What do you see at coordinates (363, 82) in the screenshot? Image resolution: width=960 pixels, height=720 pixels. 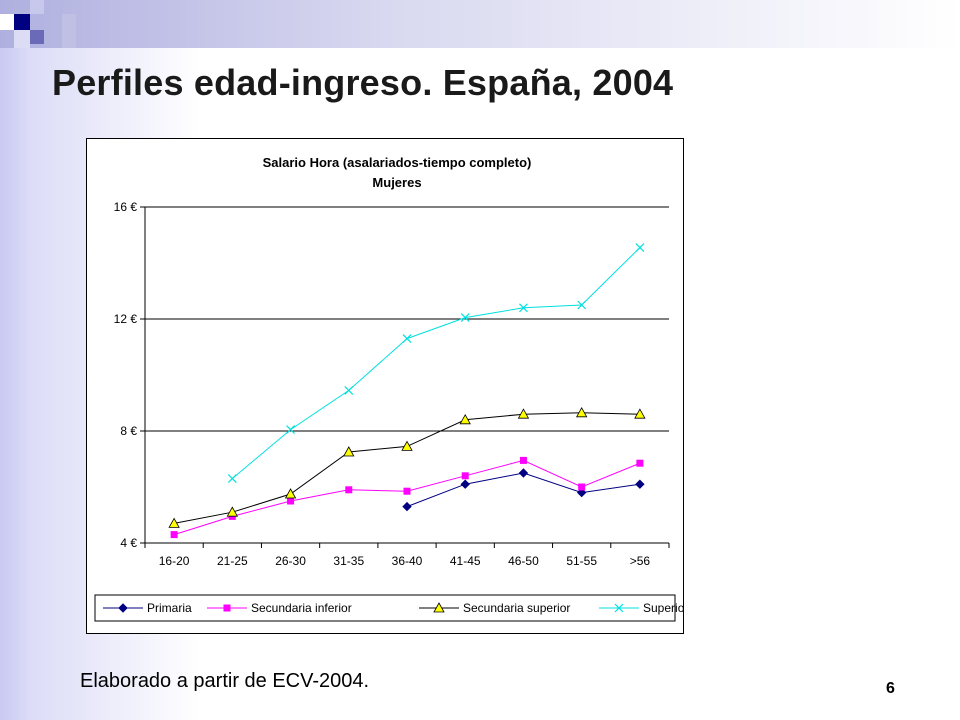 I see `slide-title: Perfiles edad-ingreso. España, 2004` at bounding box center [363, 82].